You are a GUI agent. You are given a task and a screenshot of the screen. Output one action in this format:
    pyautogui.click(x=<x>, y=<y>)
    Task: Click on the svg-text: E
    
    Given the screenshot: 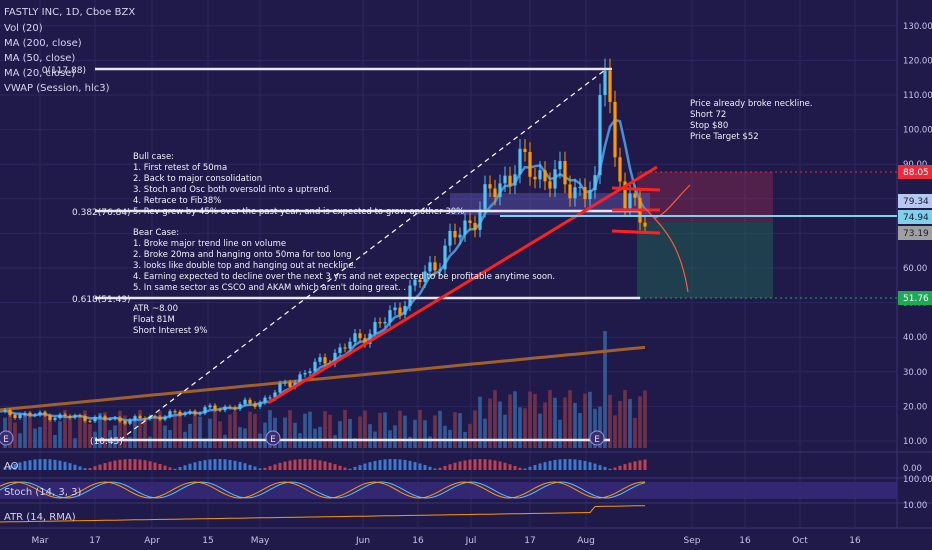 What is the action you would take?
    pyautogui.click(x=273, y=440)
    